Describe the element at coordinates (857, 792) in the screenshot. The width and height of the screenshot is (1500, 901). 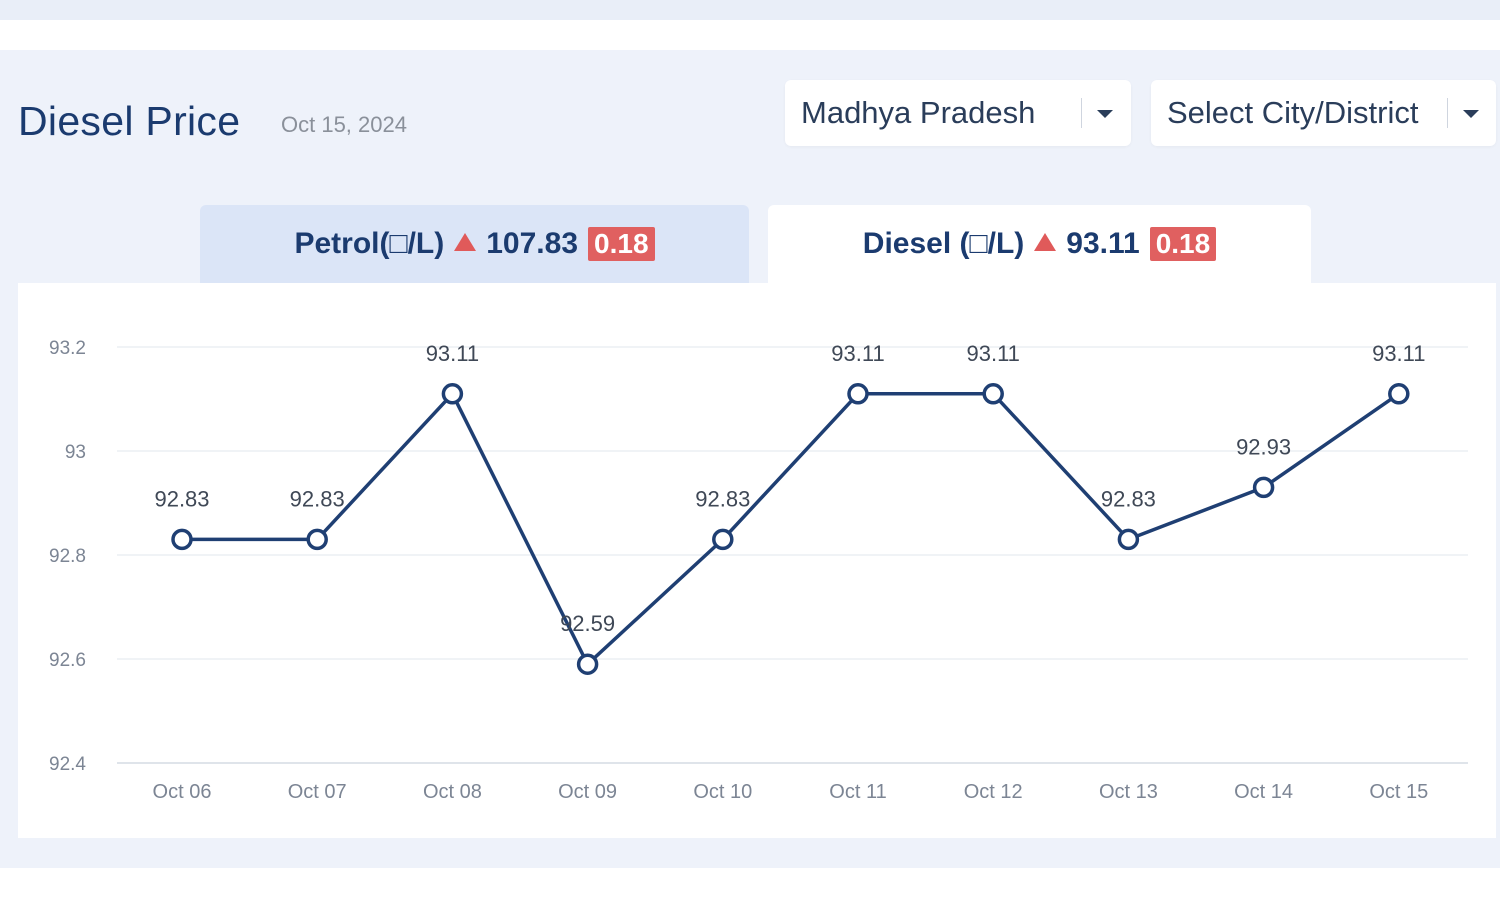
I see `x-tick-label: Oct 11` at that location.